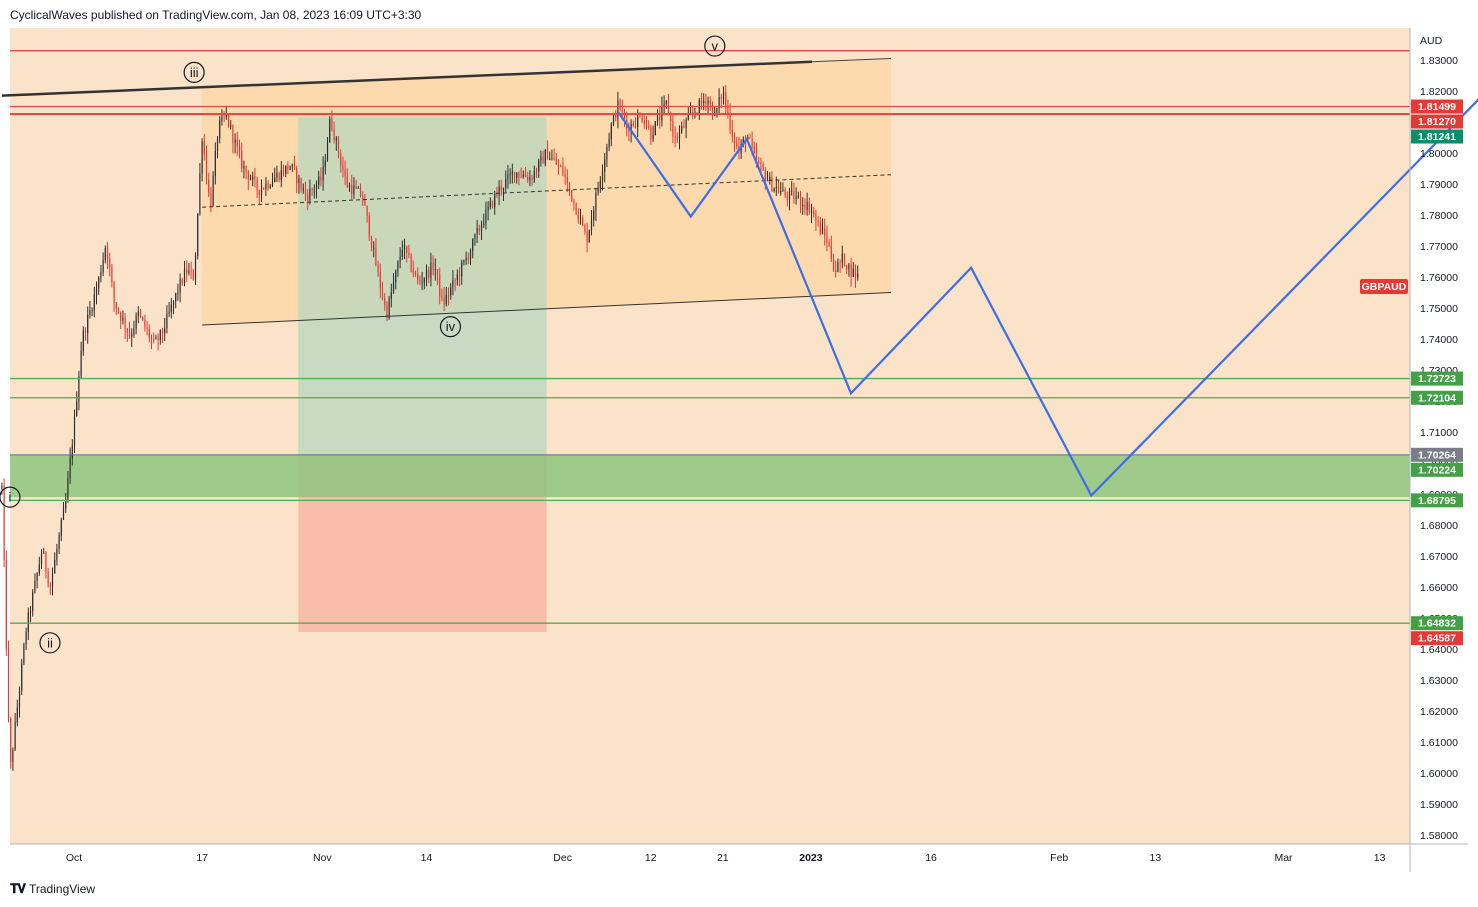 The width and height of the screenshot is (1478, 907). I want to click on price-badge-label: 1.72104, so click(1437, 398).